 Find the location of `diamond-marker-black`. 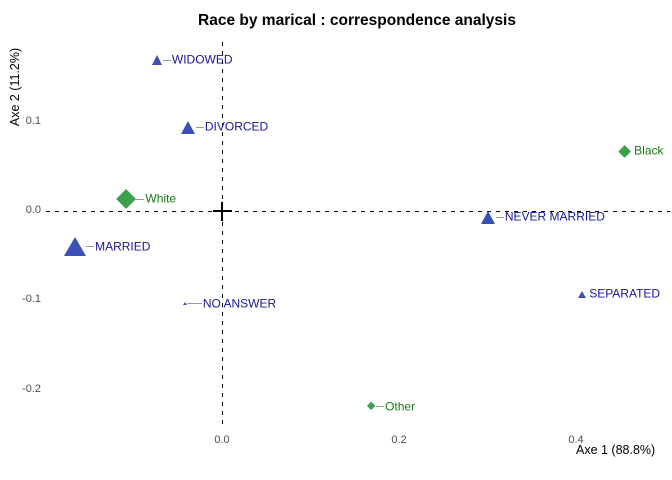

diamond-marker-black is located at coordinates (625, 151).